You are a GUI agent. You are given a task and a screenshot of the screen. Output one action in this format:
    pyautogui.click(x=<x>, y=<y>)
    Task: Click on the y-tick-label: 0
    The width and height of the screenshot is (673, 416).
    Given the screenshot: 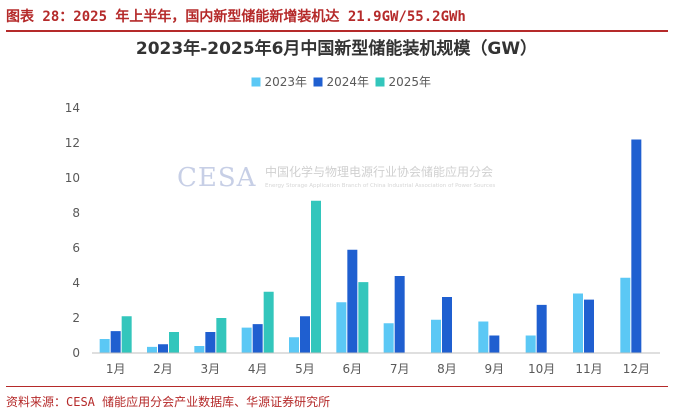 What is the action you would take?
    pyautogui.click(x=76, y=353)
    